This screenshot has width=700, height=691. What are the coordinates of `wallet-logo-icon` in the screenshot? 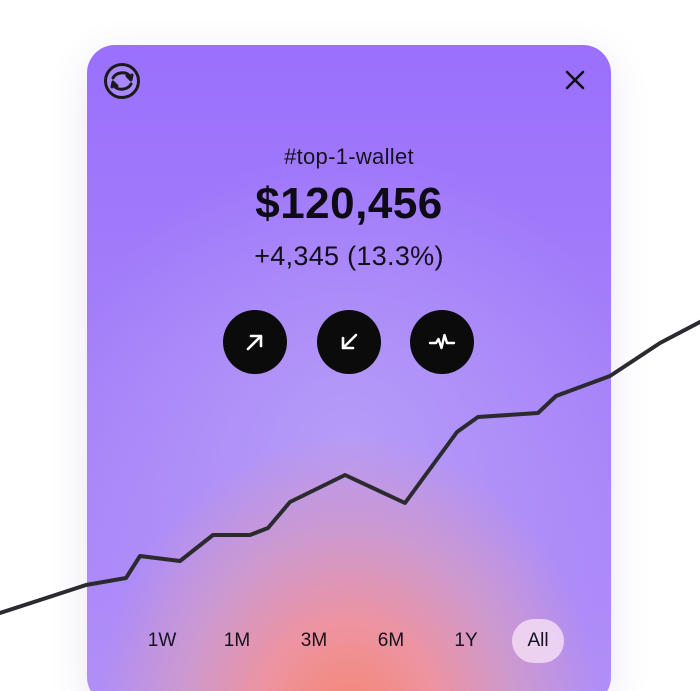 It's located at (122, 81).